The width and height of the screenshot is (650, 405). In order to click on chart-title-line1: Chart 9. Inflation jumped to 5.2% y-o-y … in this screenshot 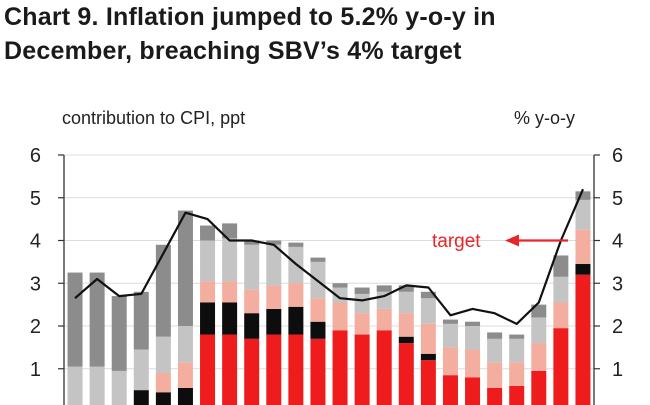, I will do `click(250, 17)`.